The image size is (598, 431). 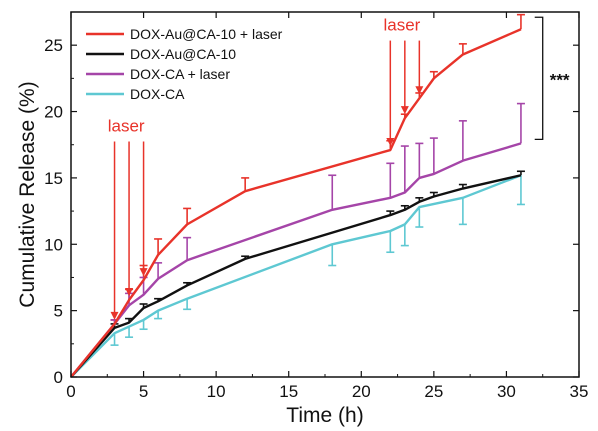 What do you see at coordinates (70, 391) in the screenshot?
I see `x-tick-label: 0` at bounding box center [70, 391].